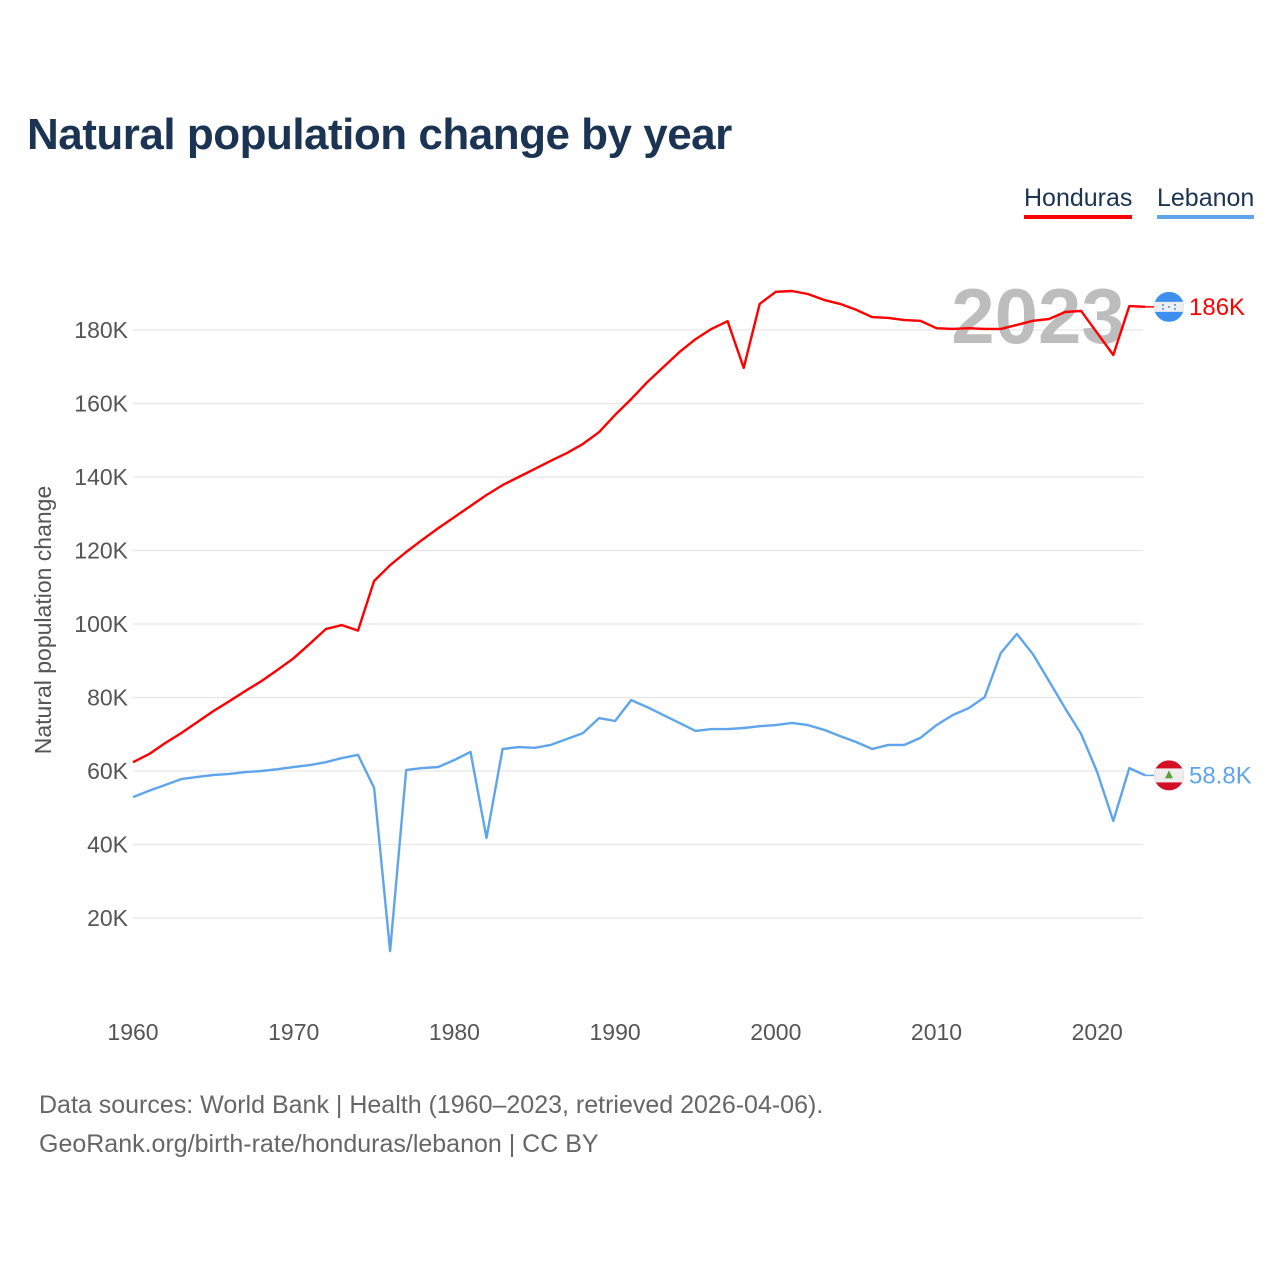  I want to click on end-labels: 186K 58.8K, so click(1198, 541).